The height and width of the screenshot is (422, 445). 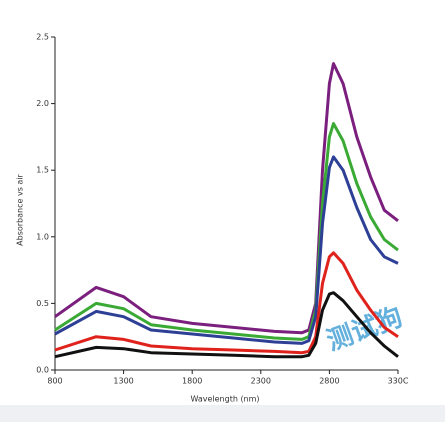 I want to click on x-axis-label: Wavelength (nm), so click(x=224, y=399).